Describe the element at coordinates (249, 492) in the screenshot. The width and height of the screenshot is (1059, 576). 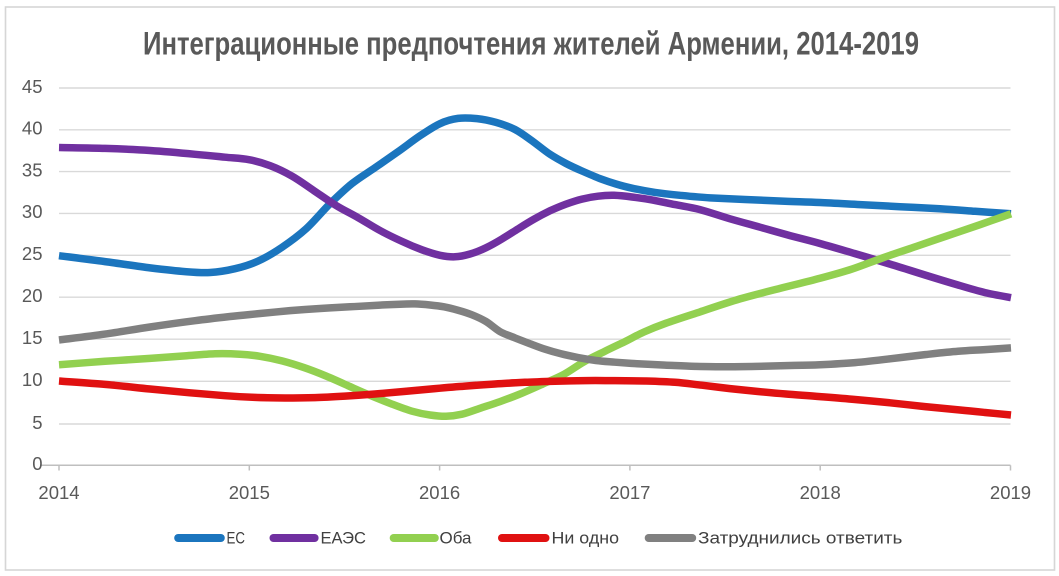
I see `svg-text: 2015` at that location.